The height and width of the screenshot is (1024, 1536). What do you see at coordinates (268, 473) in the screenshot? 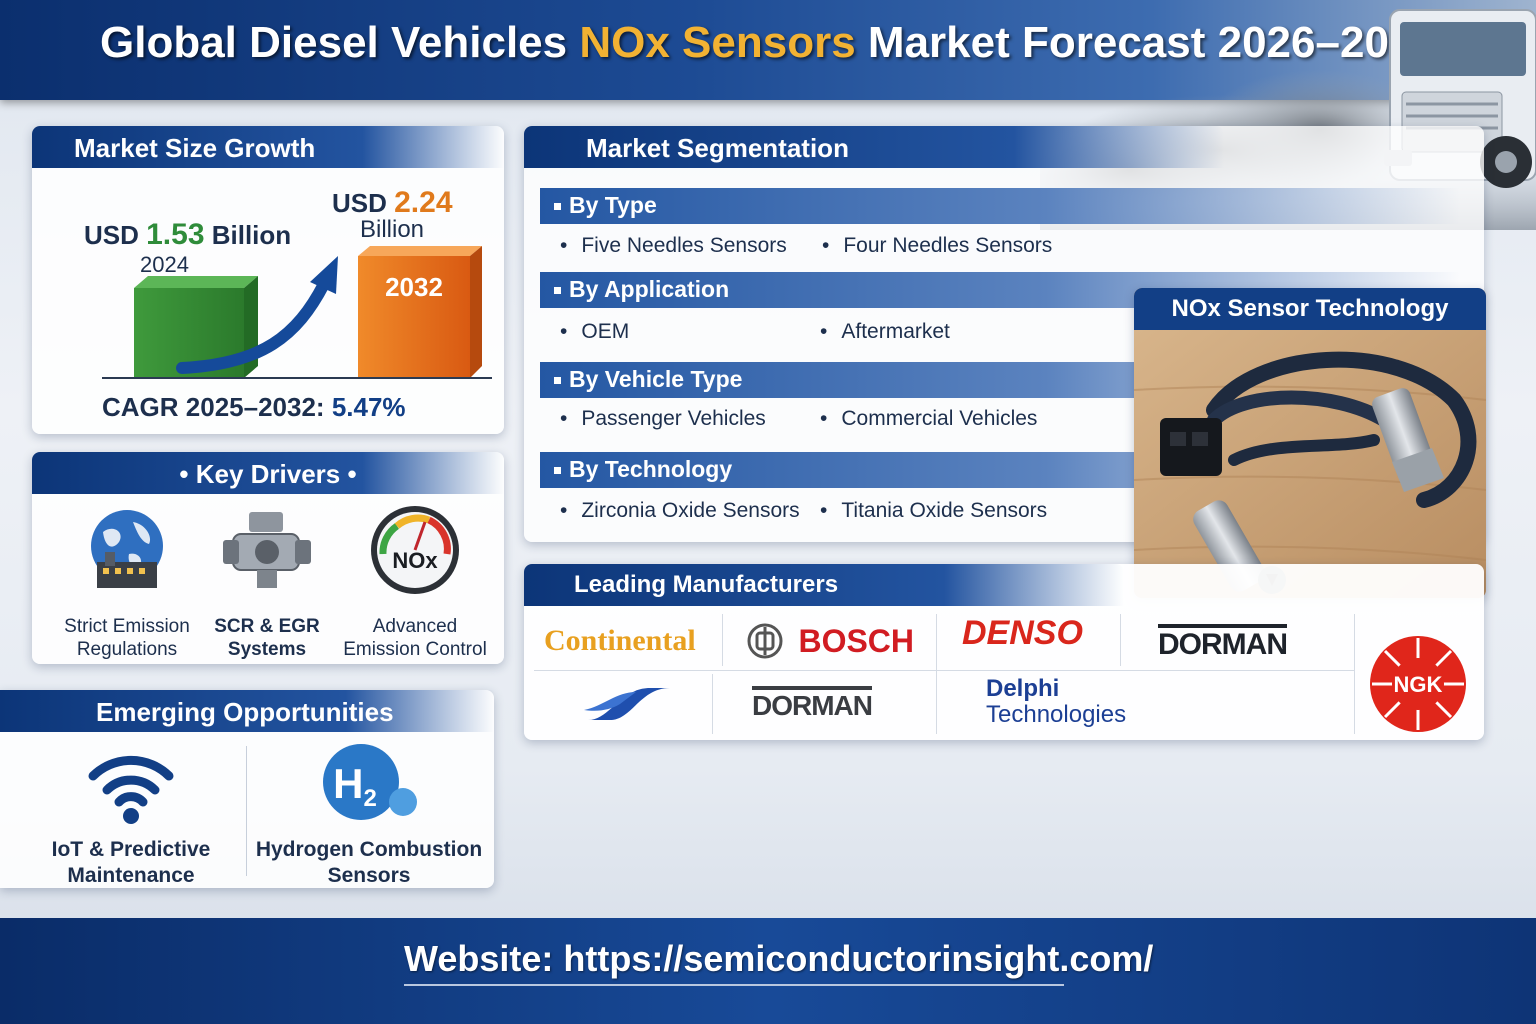
I see `key-drivers-heading: • Key Drivers •` at bounding box center [268, 473].